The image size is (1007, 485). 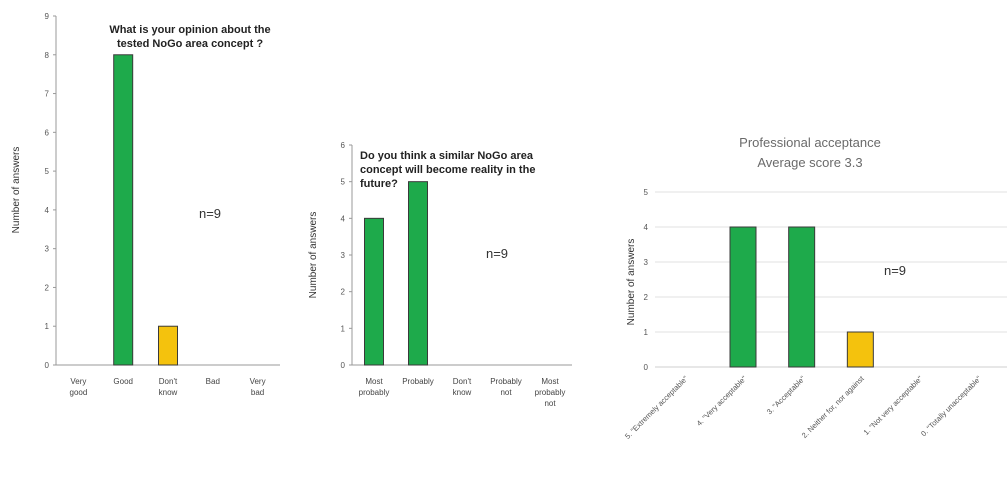 What do you see at coordinates (656, 407) in the screenshot?
I see `category-label: 5. "Extremely acceptable"` at bounding box center [656, 407].